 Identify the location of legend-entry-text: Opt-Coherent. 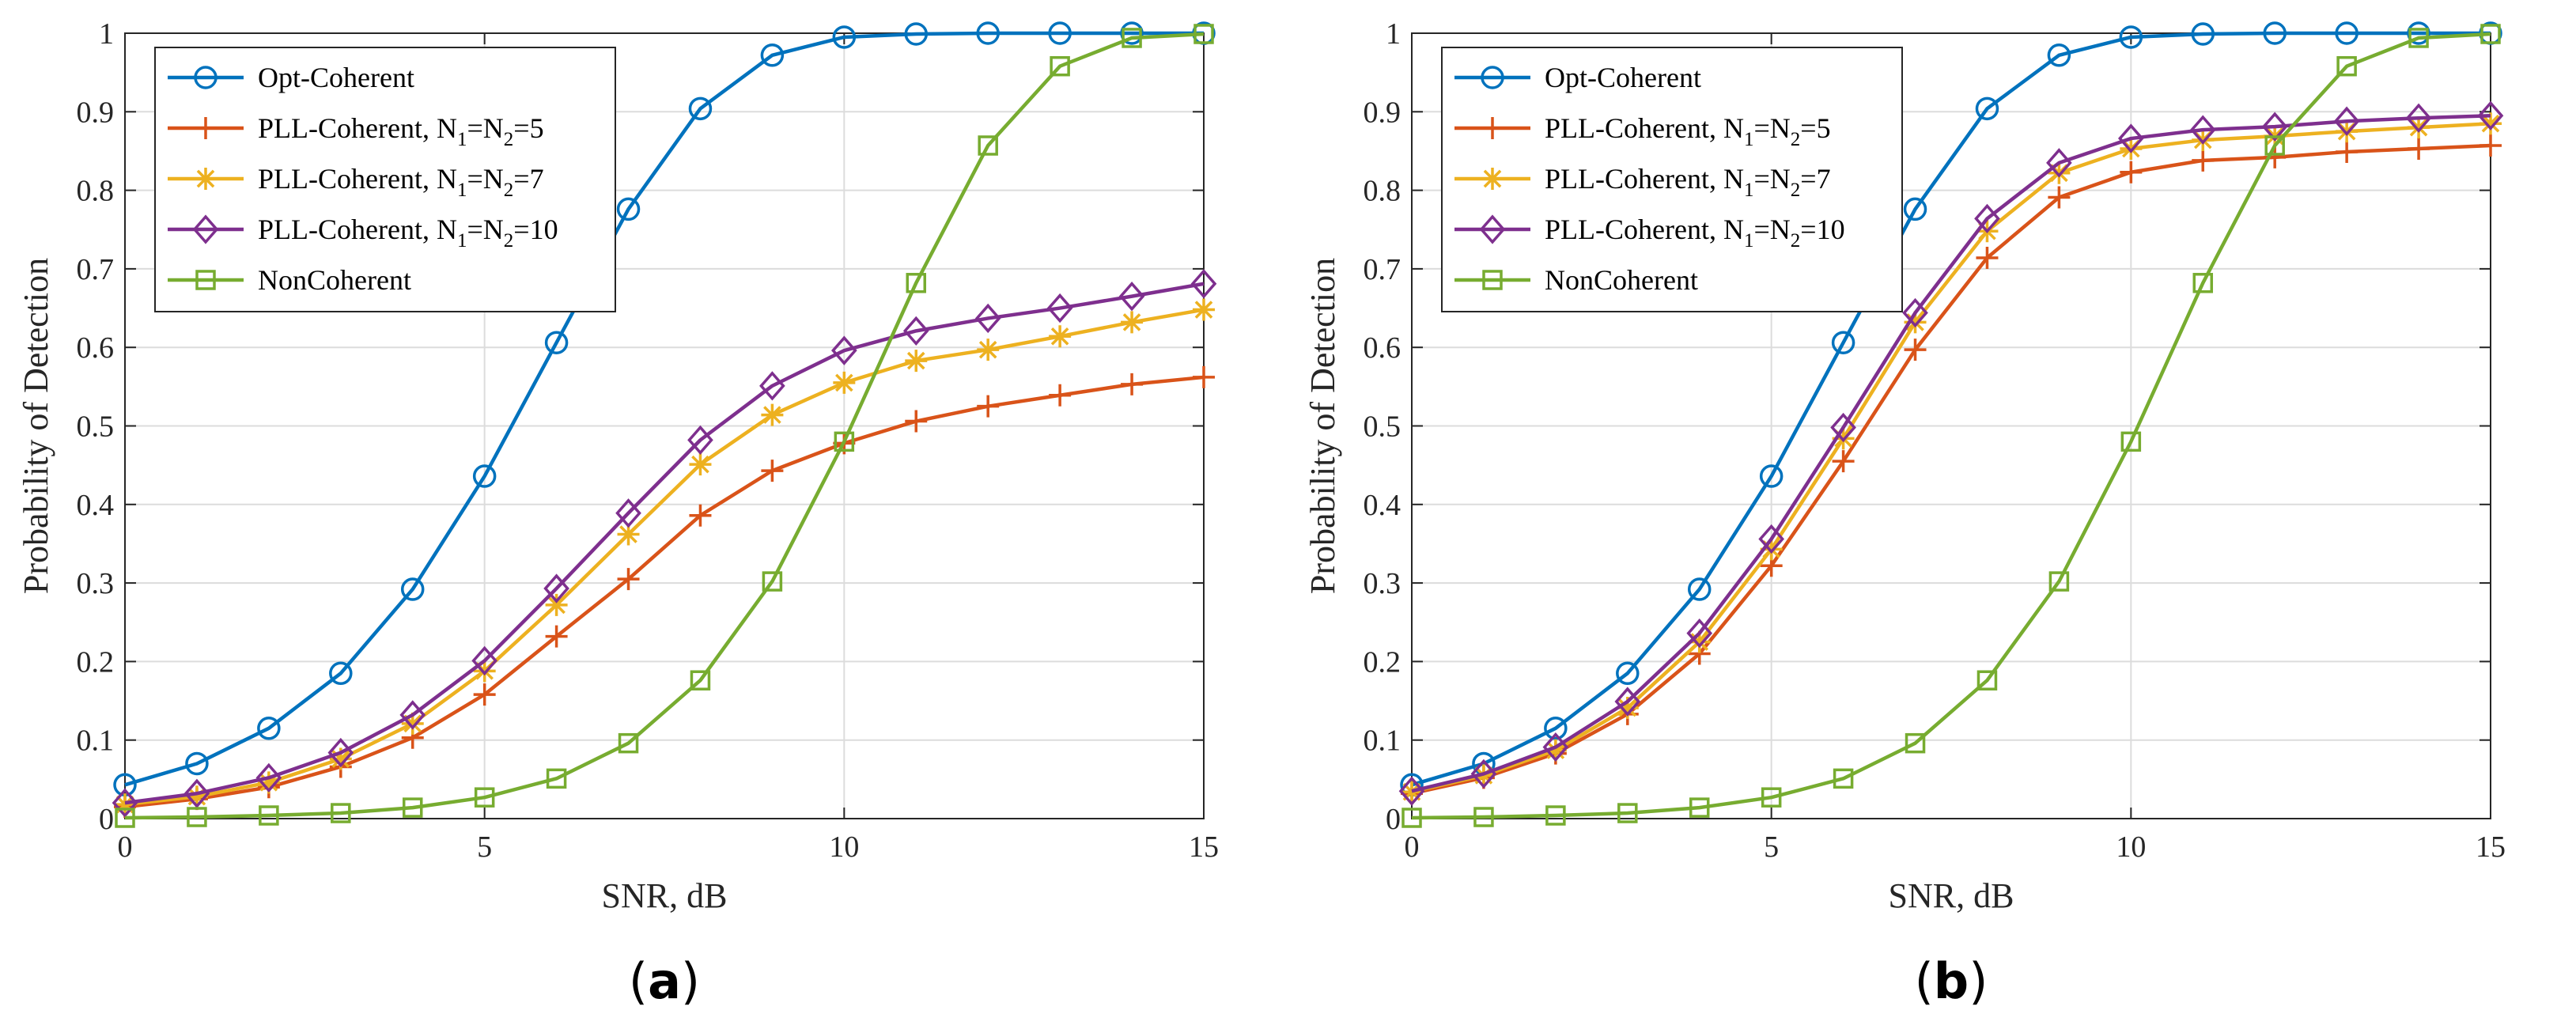
(336, 77).